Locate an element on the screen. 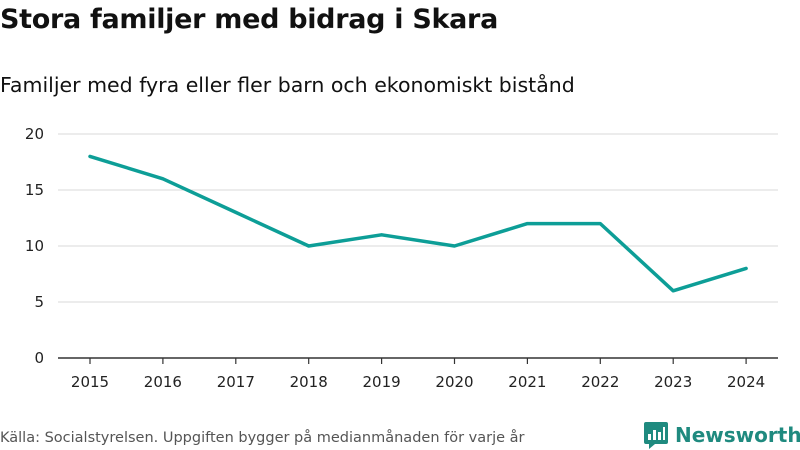  data-point-2019 is located at coordinates (382, 235).